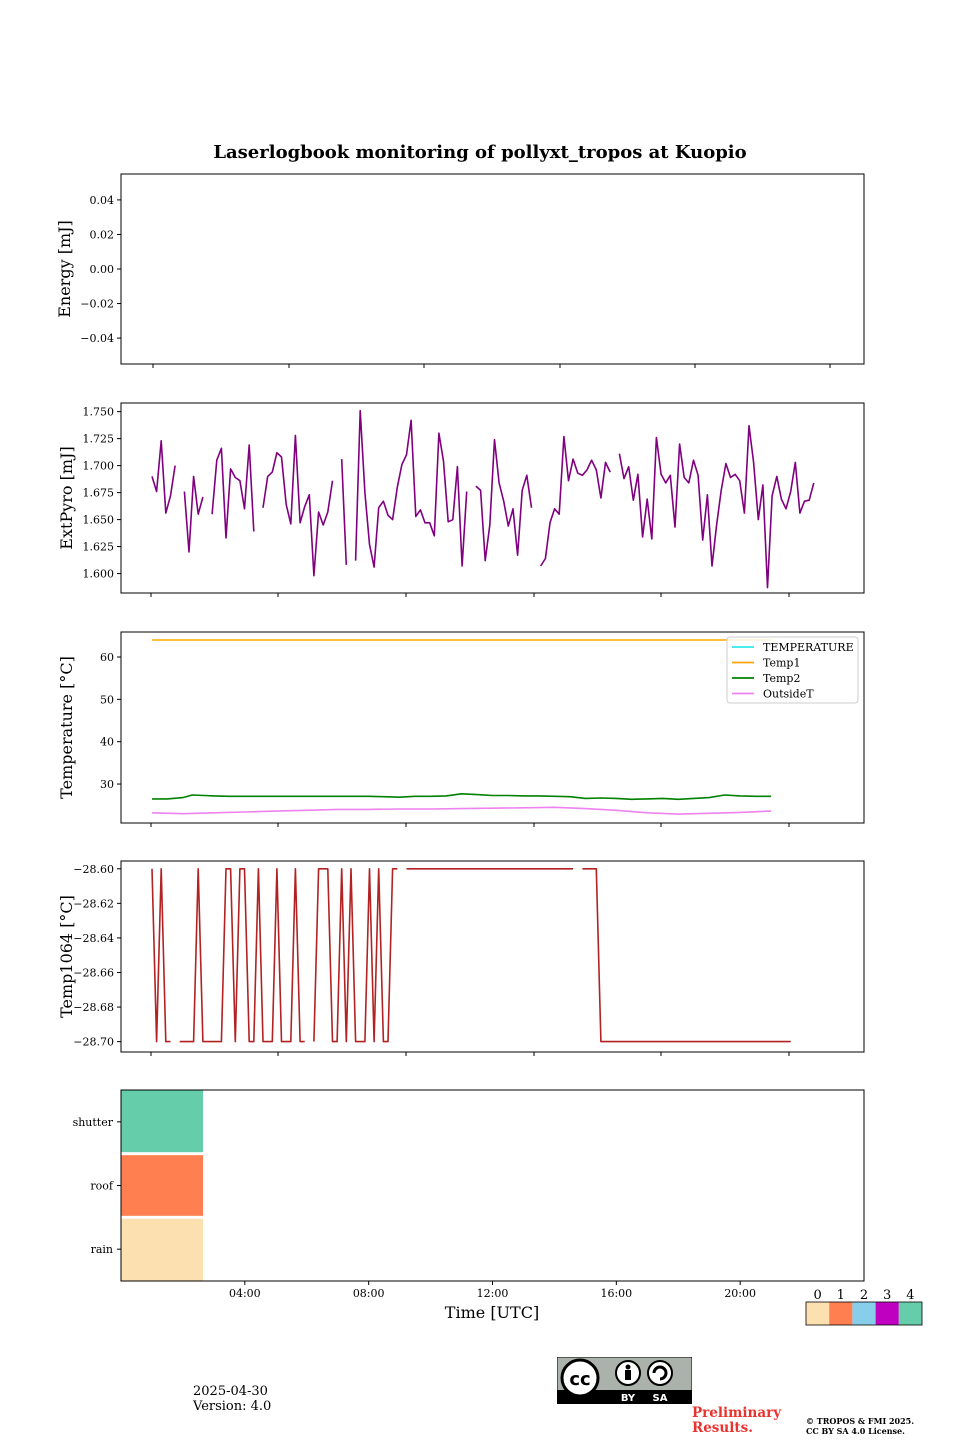  I want to click on y-axis-label: Temperature [°C], so click(66, 727).